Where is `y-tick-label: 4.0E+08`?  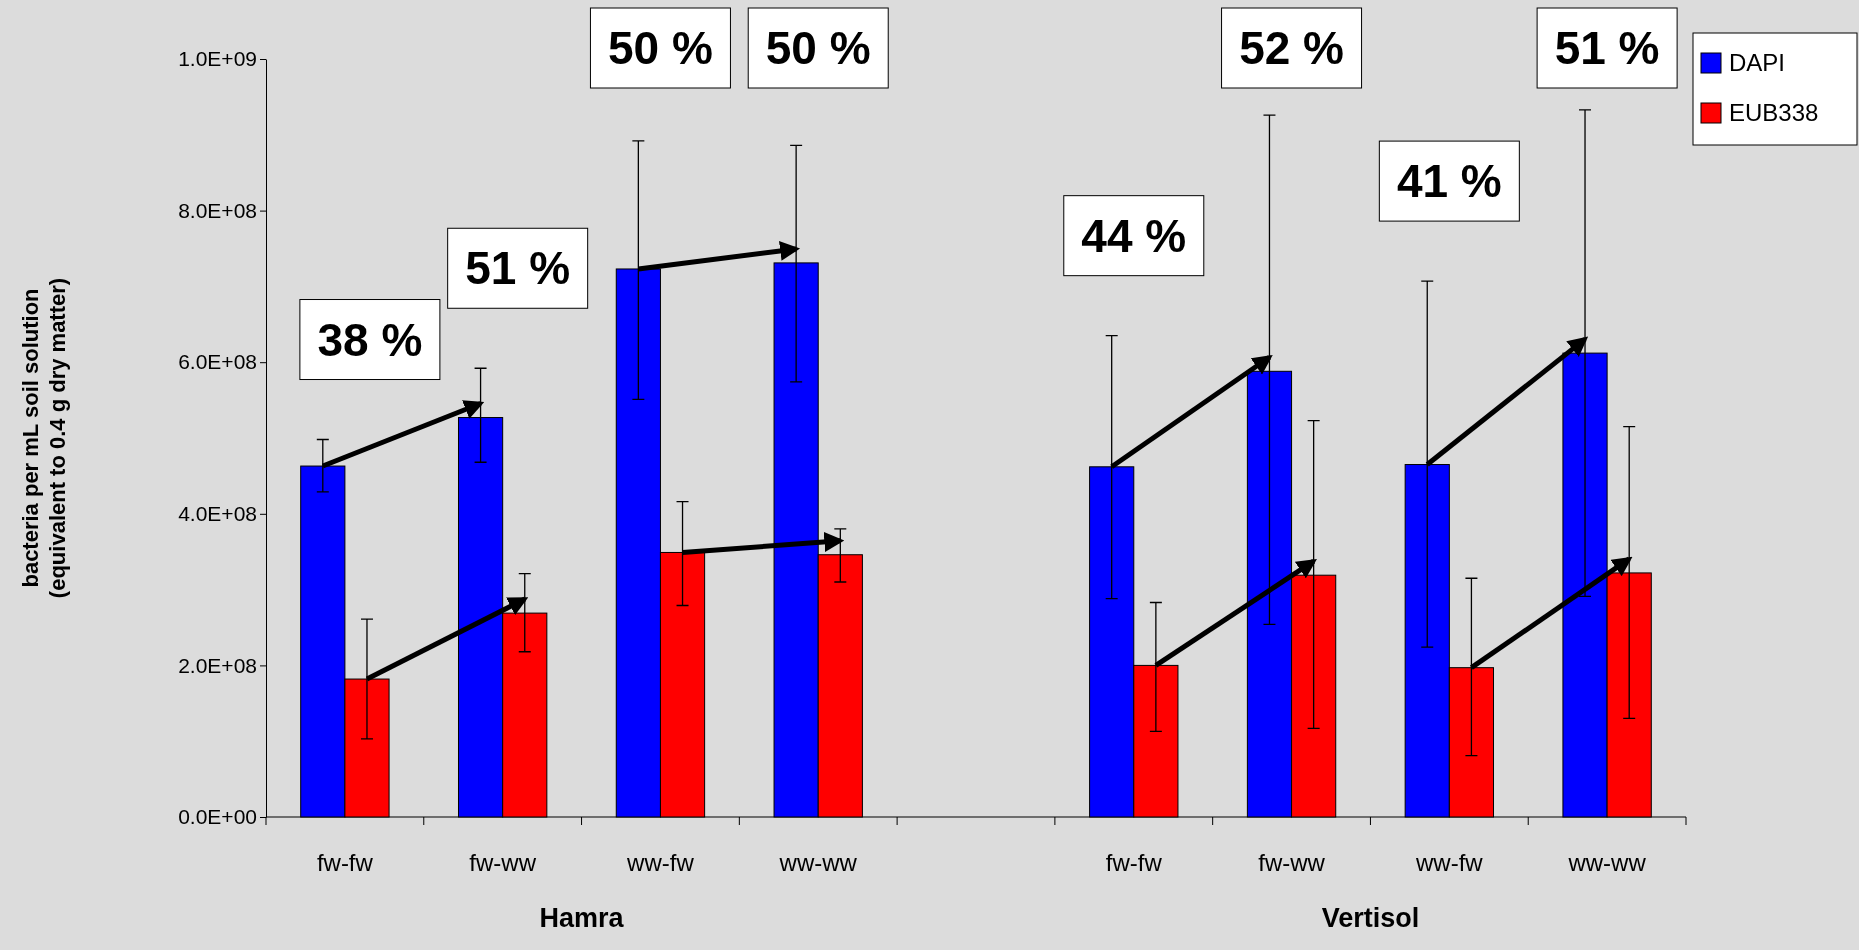 y-tick-label: 4.0E+08 is located at coordinates (217, 514).